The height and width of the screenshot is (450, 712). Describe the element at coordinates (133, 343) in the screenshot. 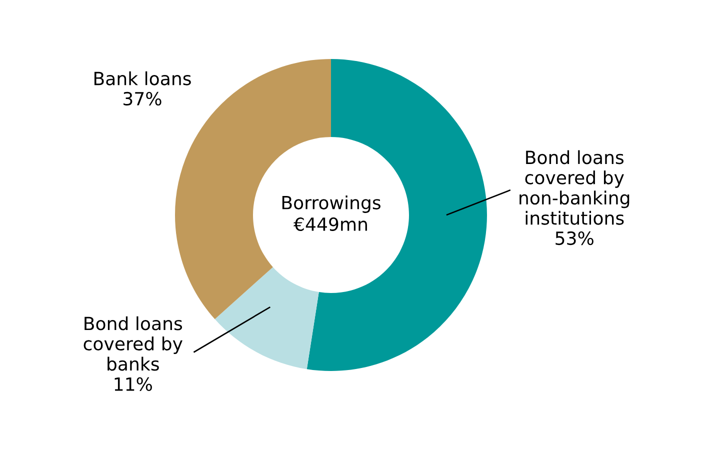

I see `slice-label: Bond loans covered by banks` at that location.